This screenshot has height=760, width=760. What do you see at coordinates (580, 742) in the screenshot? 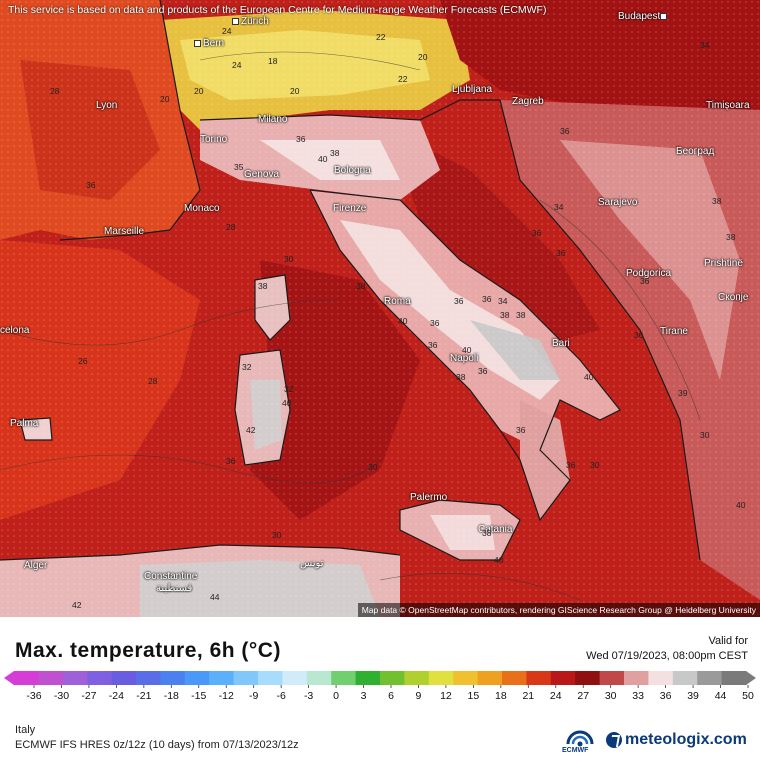
I see `ecmwf-logo` at bounding box center [580, 742].